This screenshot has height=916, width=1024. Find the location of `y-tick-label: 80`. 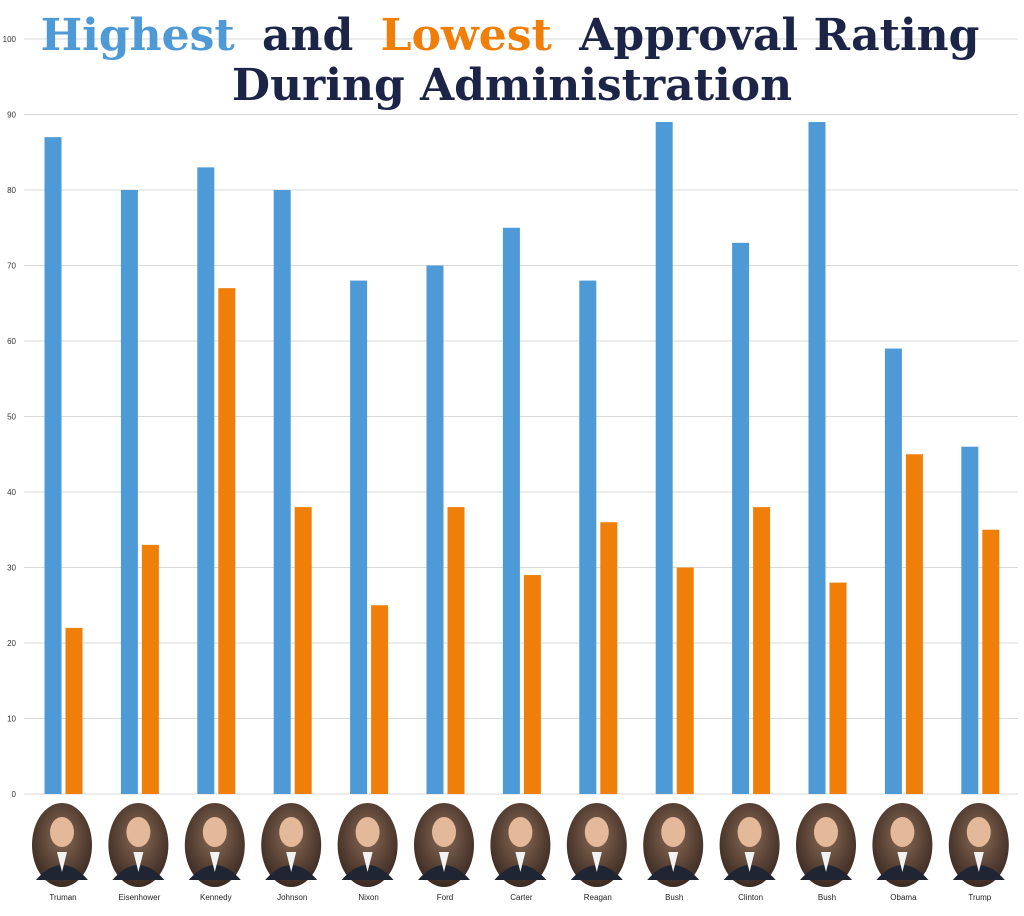

y-tick-label: 80 is located at coordinates (11, 190).